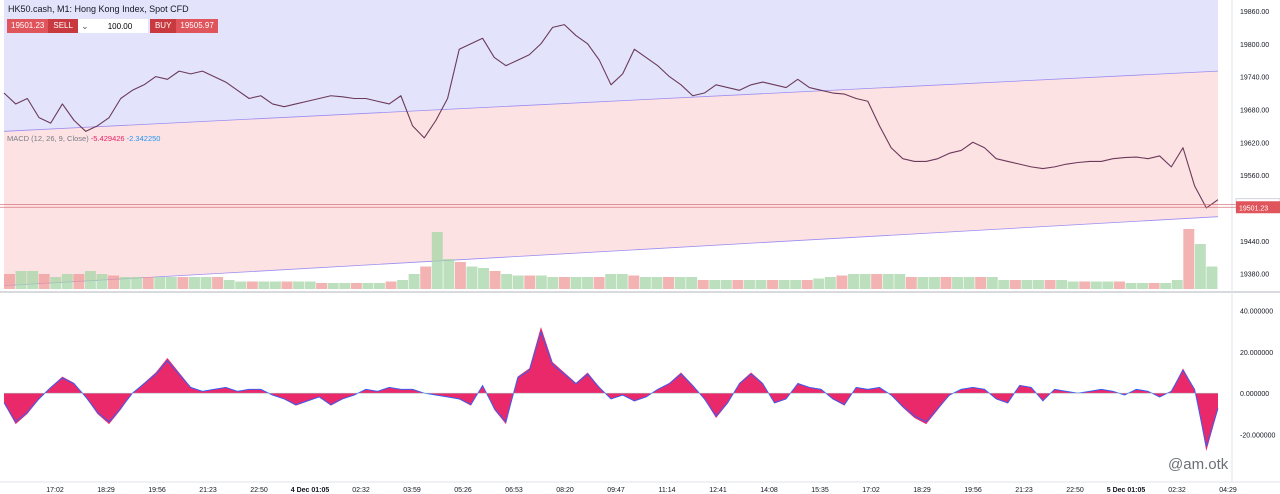  What do you see at coordinates (565, 490) in the screenshot?
I see `time-tick-label: 08:20` at bounding box center [565, 490].